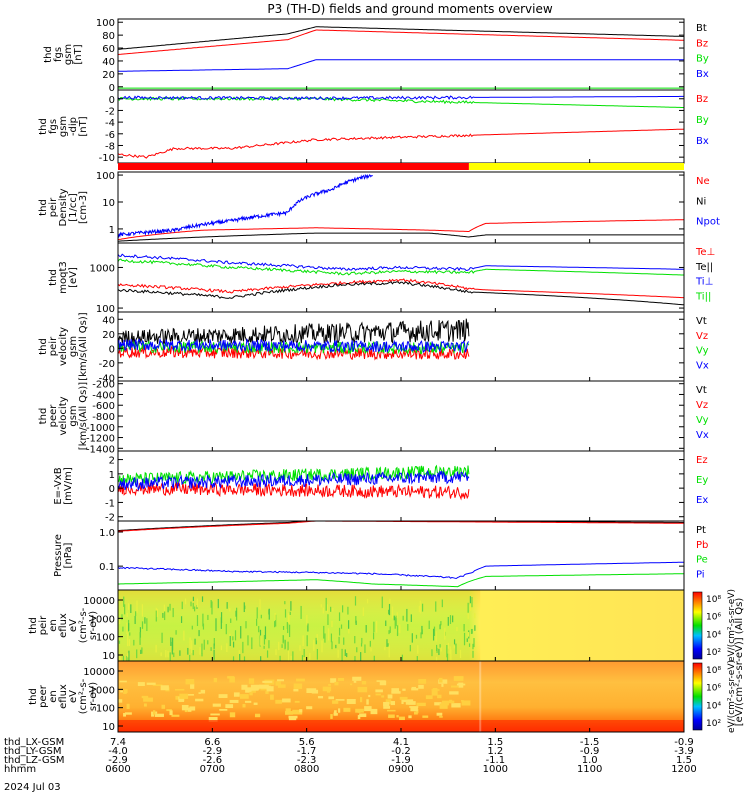  Describe the element at coordinates (702, 59) in the screenshot. I see `legend-By: By` at that location.